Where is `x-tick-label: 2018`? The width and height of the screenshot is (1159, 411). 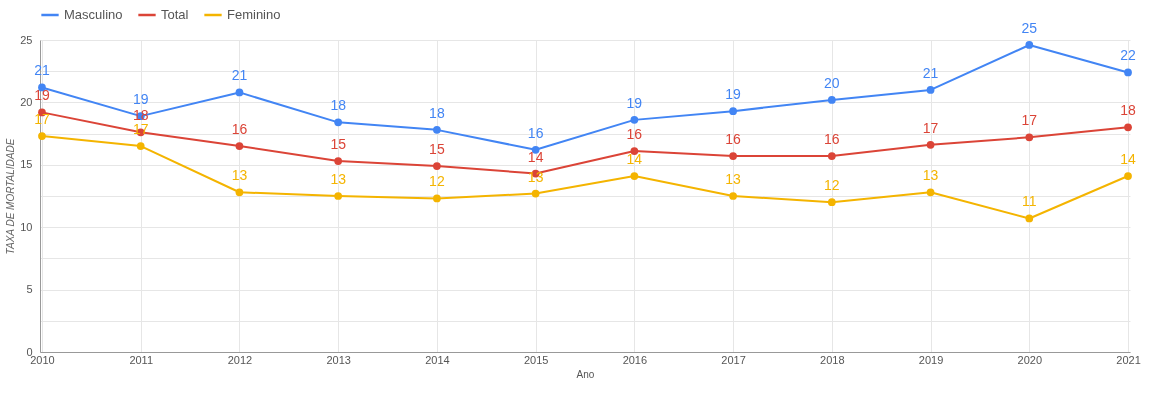 x-tick-label: 2018 is located at coordinates (832, 359).